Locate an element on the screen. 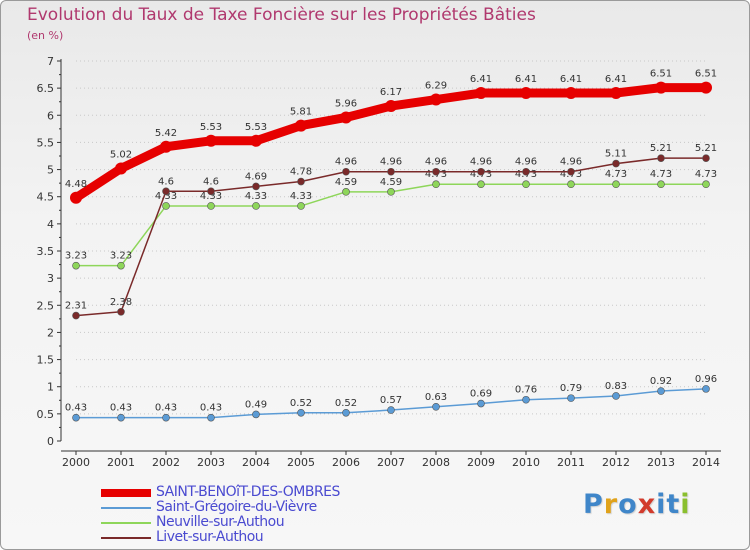  data-label: 4.6 is located at coordinates (166, 181).